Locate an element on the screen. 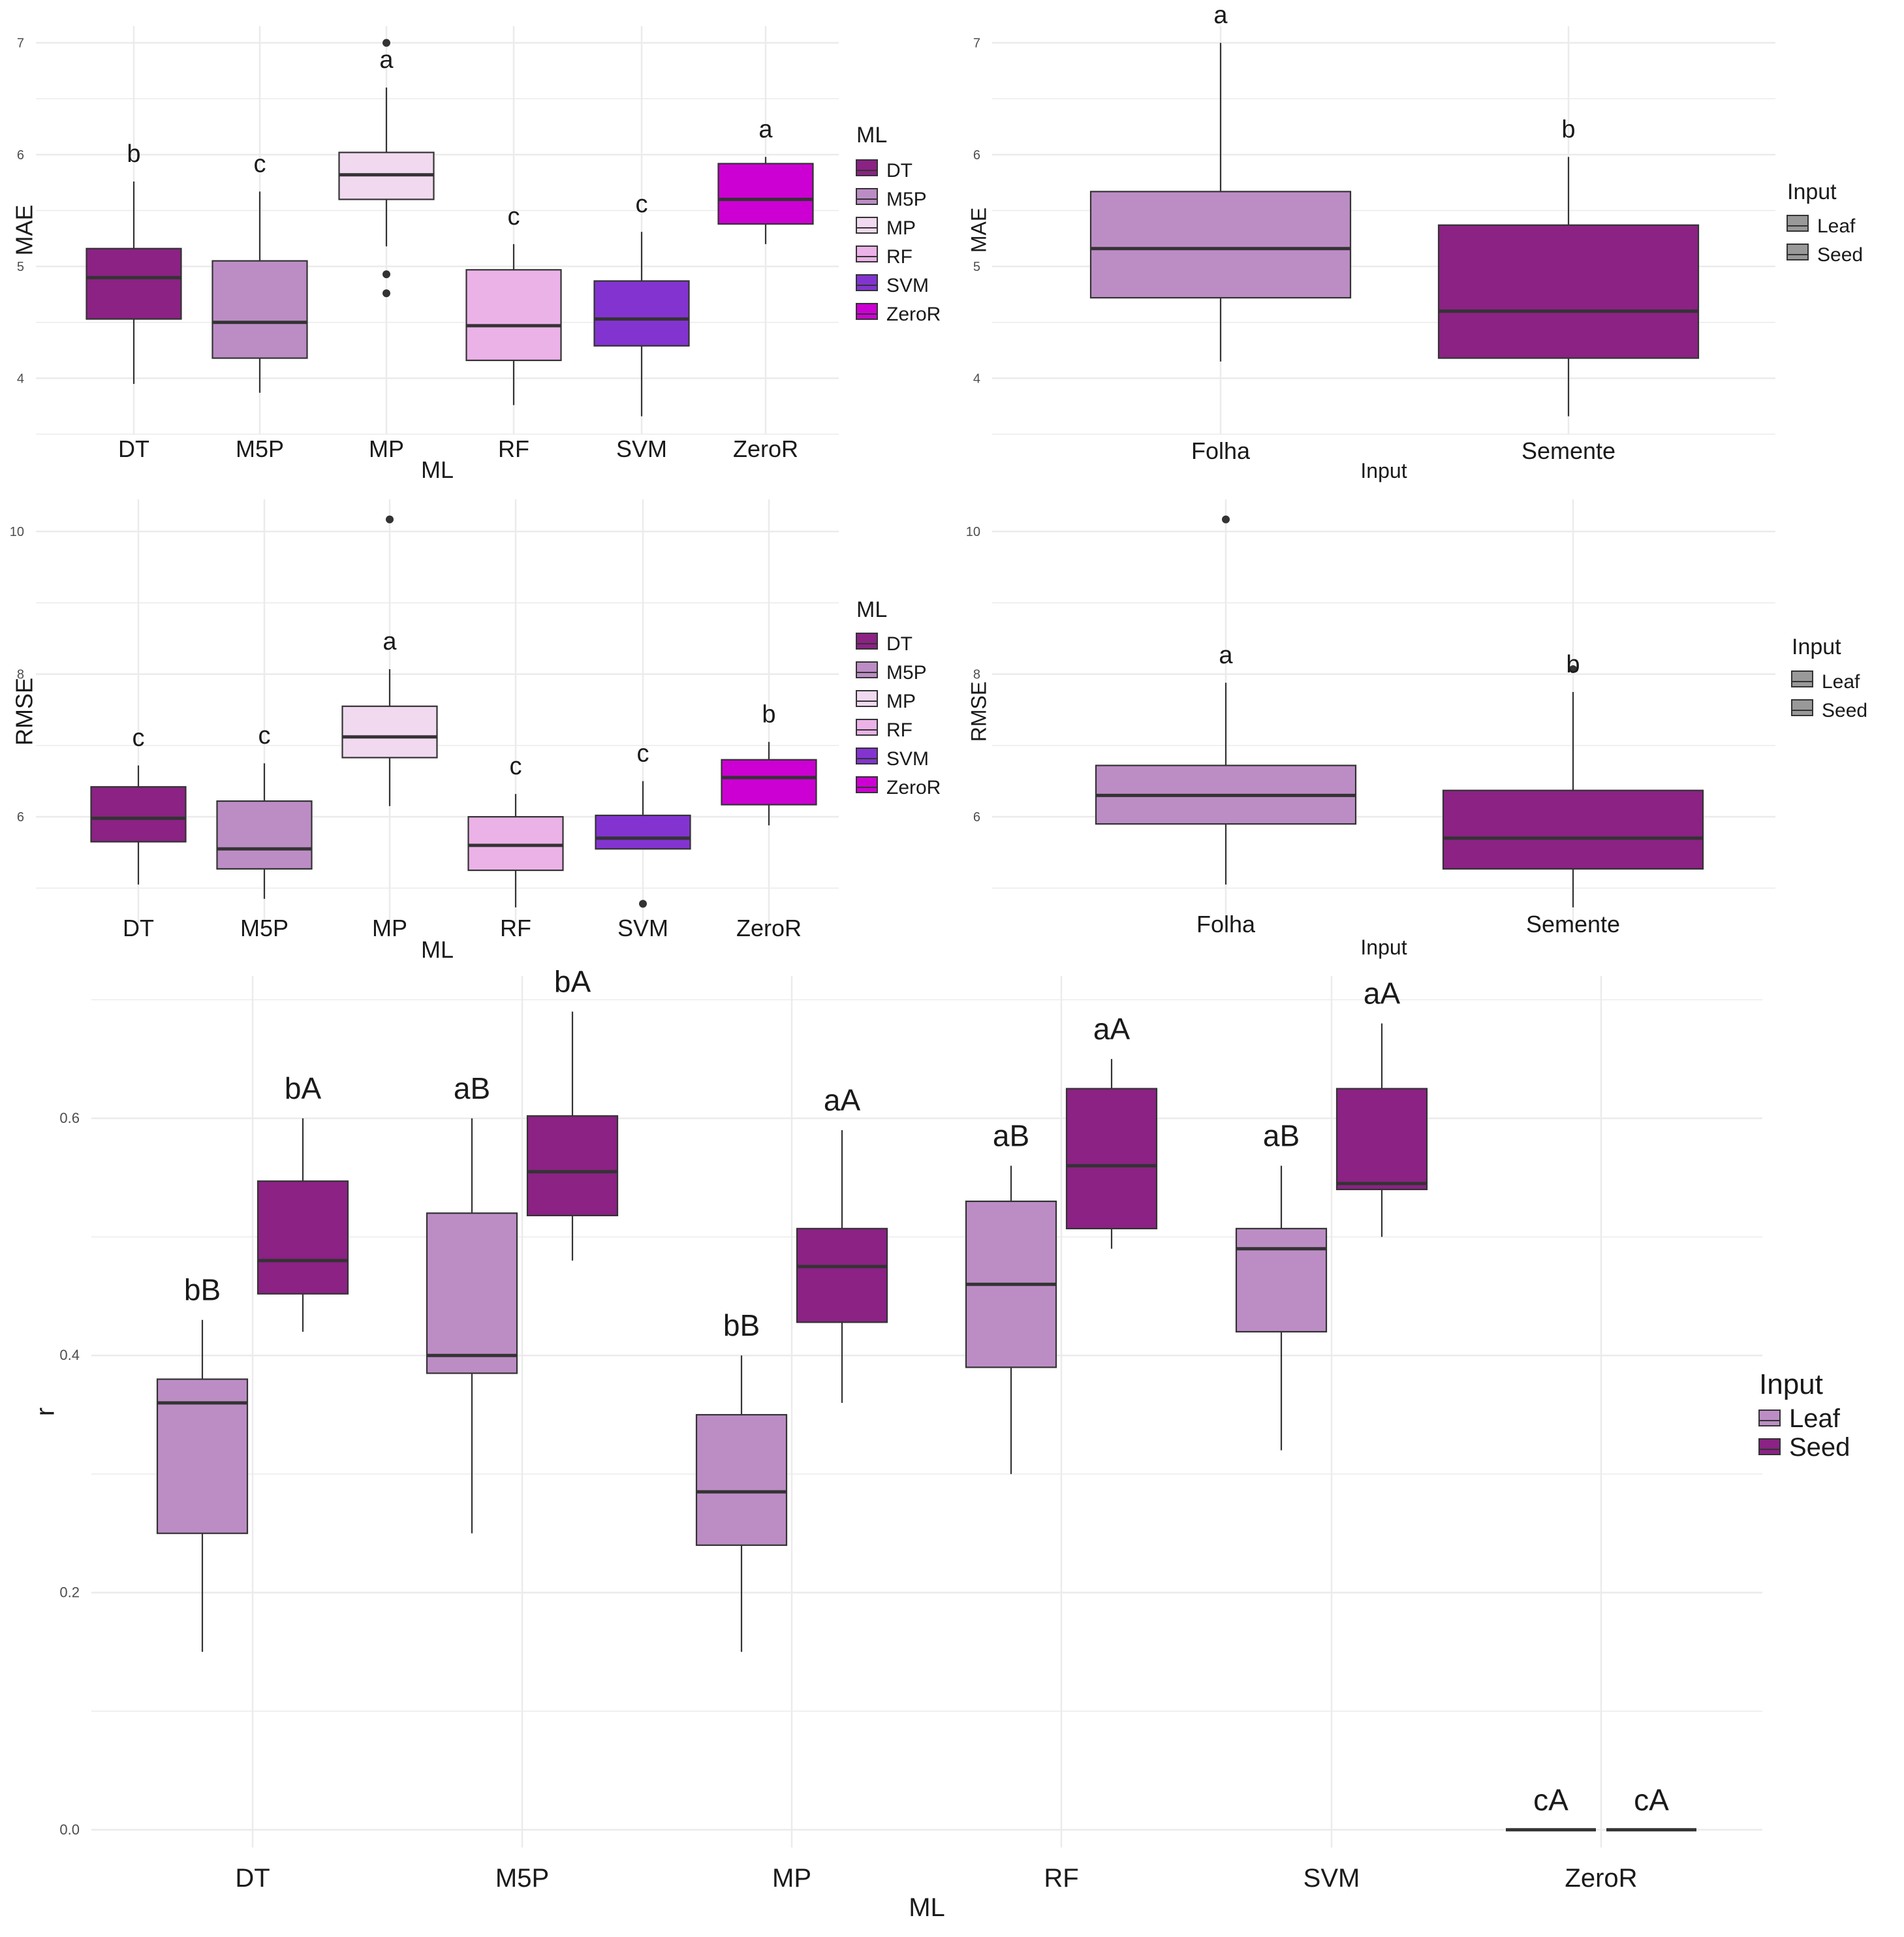  box-zeror-leaf: cA is located at coordinates (1551, 1807).